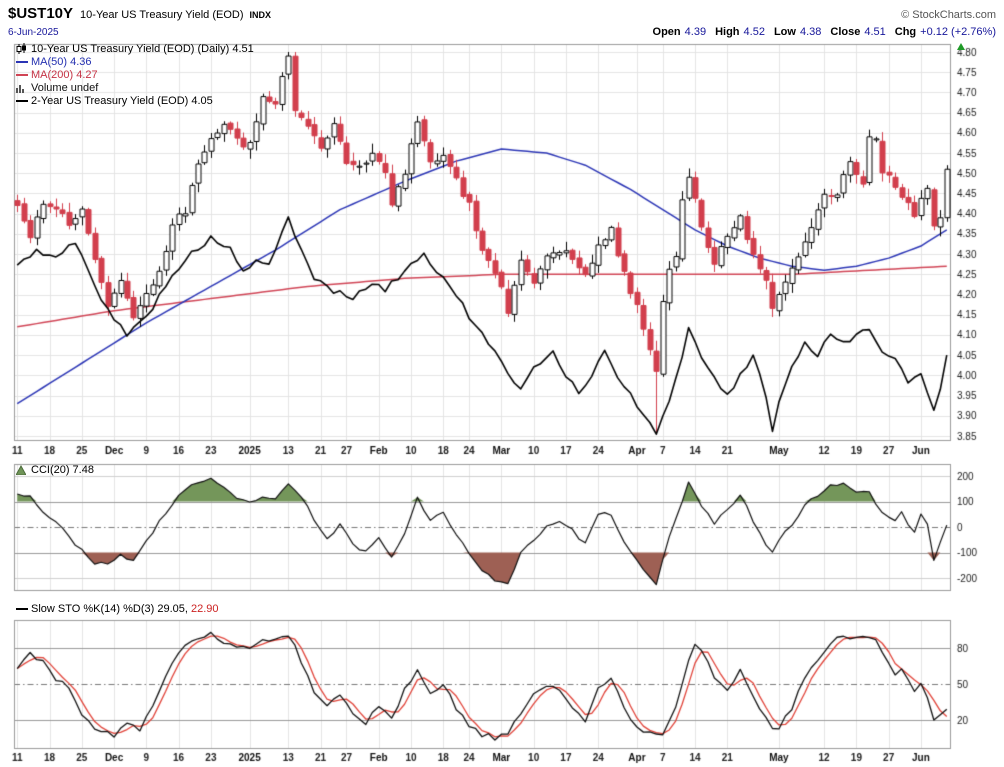 Image resolution: width=1004 pixels, height=767 pixels. What do you see at coordinates (135, 87) in the screenshot?
I see `legend-item: Volume undef` at bounding box center [135, 87].